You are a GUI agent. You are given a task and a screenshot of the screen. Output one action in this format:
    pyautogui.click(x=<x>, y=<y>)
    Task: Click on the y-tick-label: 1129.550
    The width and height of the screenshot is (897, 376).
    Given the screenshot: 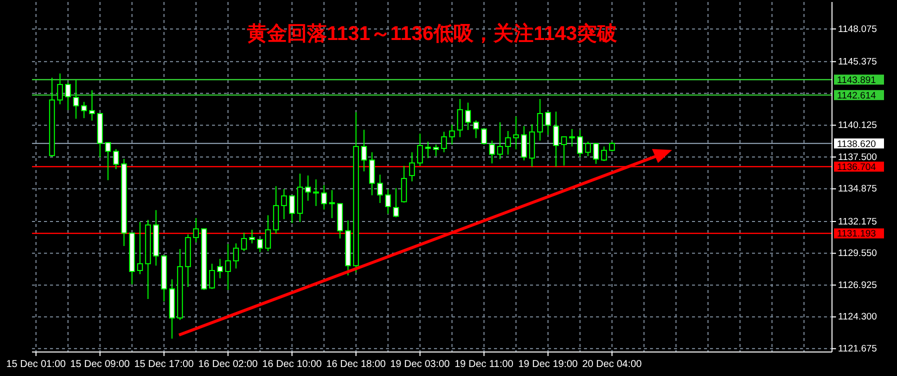 What is the action you would take?
    pyautogui.click(x=857, y=254)
    